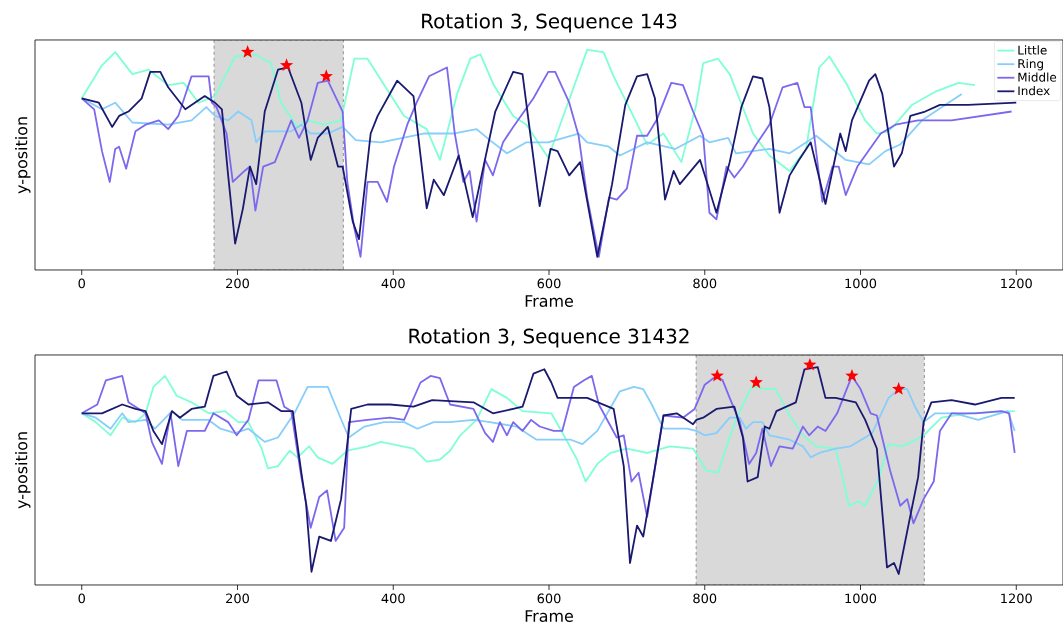  I want to click on chart-title: Rotation 3, Sequence 31432, so click(549, 338).